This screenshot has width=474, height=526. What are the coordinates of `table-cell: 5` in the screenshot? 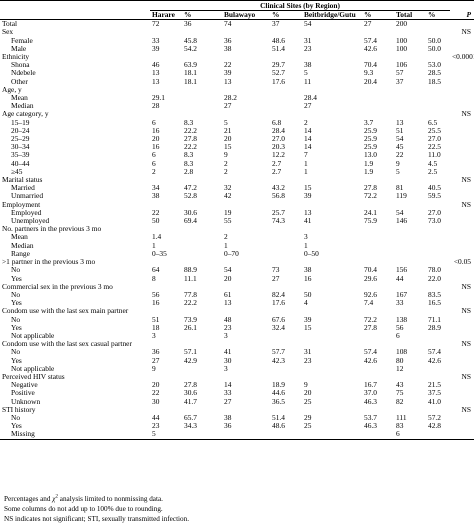 It's located at (226, 122).